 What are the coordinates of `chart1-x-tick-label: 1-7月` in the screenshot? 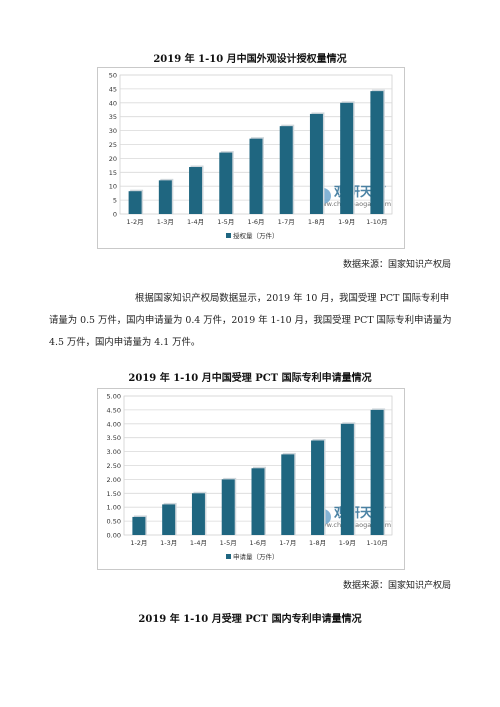 It's located at (286, 222).